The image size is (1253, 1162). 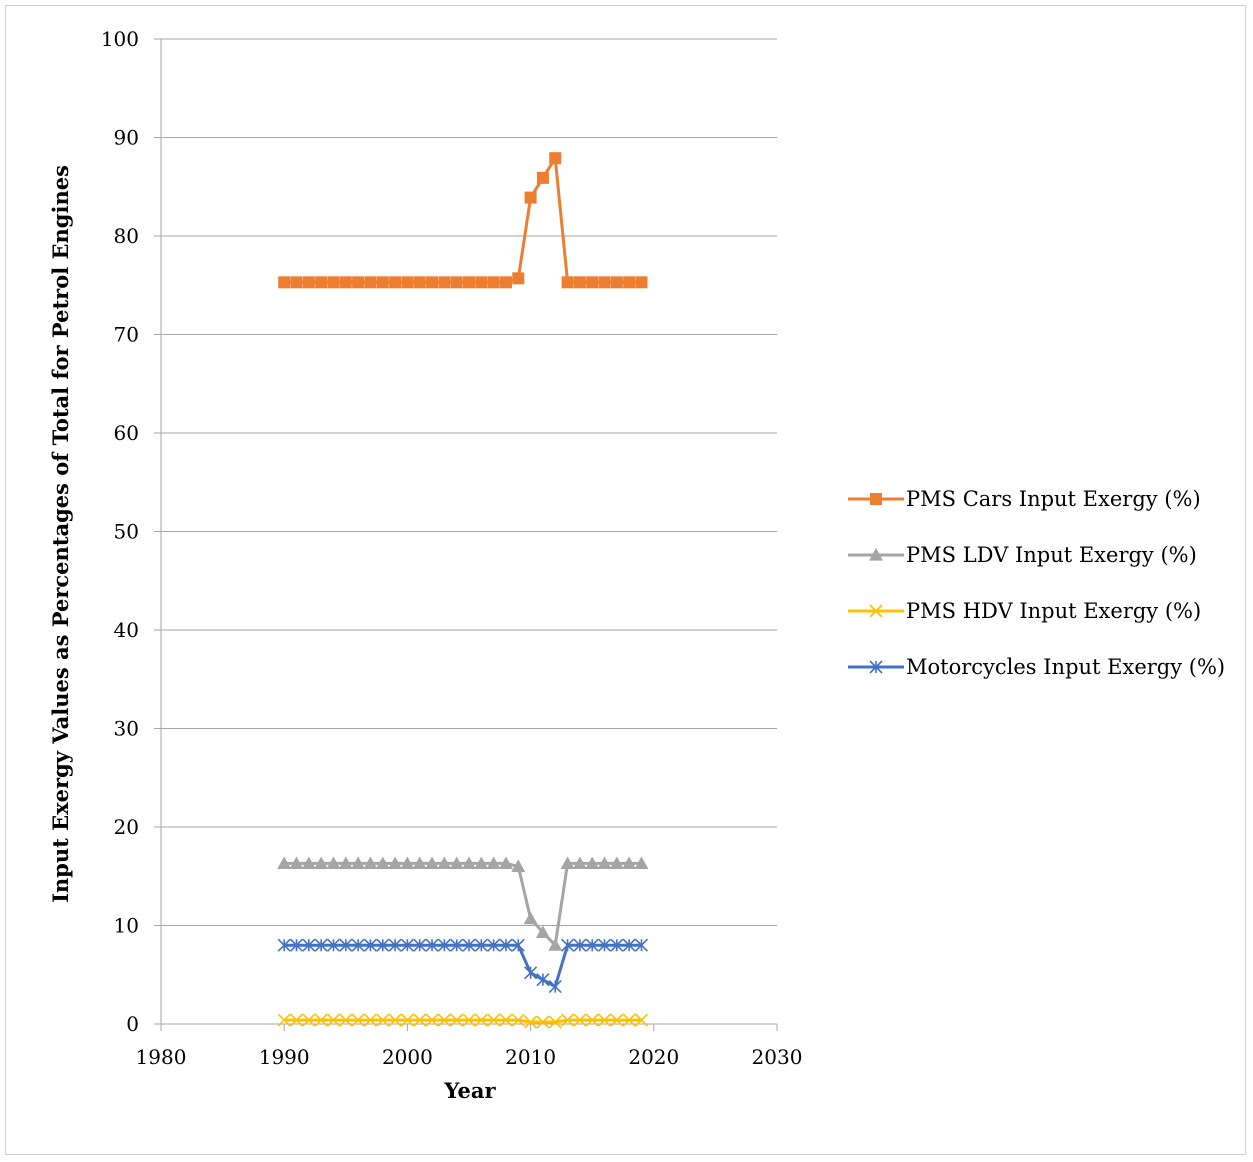 What do you see at coordinates (1022, 555) in the screenshot?
I see `legend-entry: PMS LDV Input Exergy (%)` at bounding box center [1022, 555].